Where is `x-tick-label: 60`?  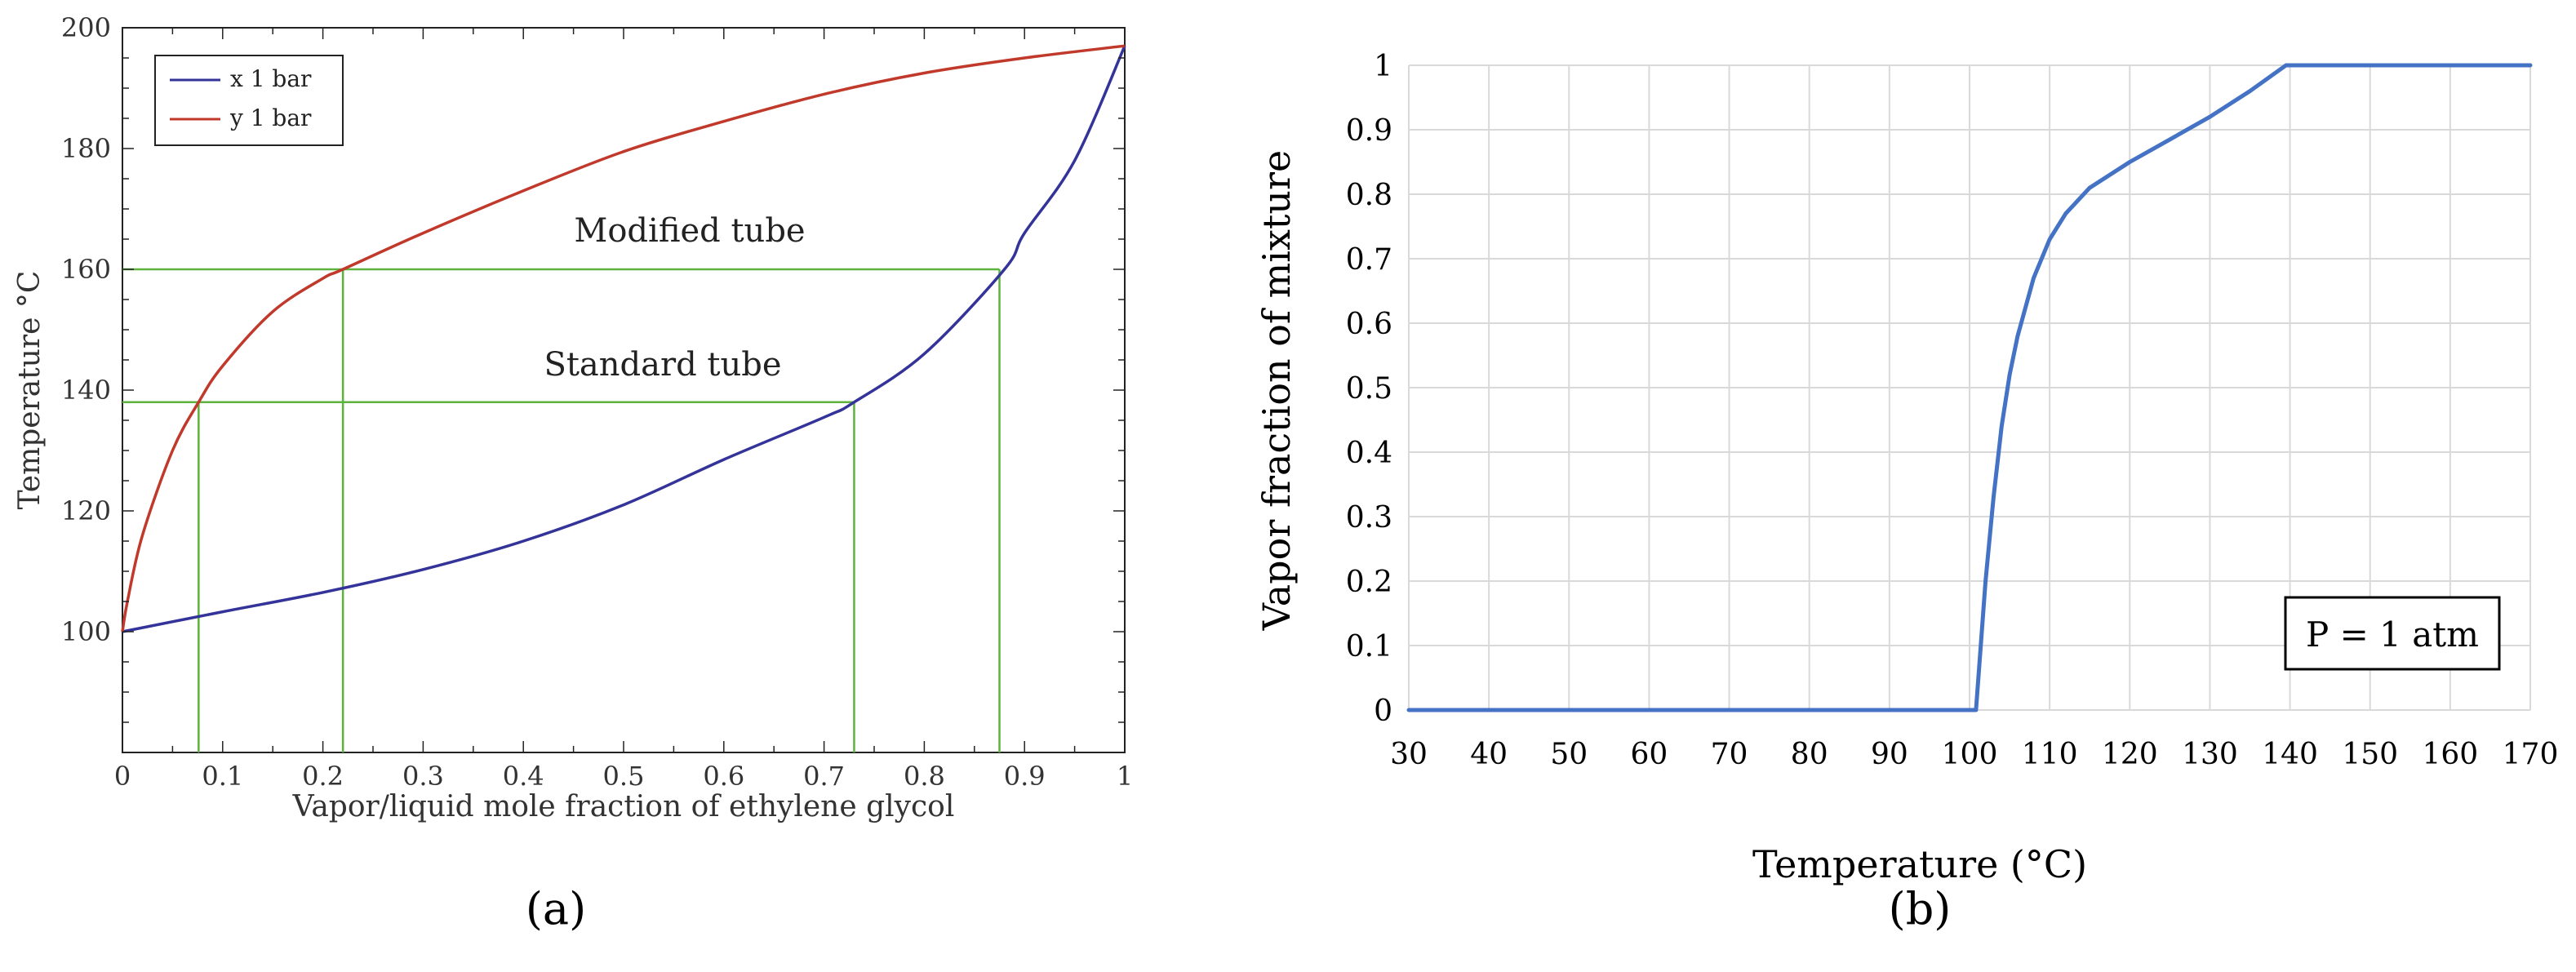 x-tick-label: 60 is located at coordinates (1649, 754).